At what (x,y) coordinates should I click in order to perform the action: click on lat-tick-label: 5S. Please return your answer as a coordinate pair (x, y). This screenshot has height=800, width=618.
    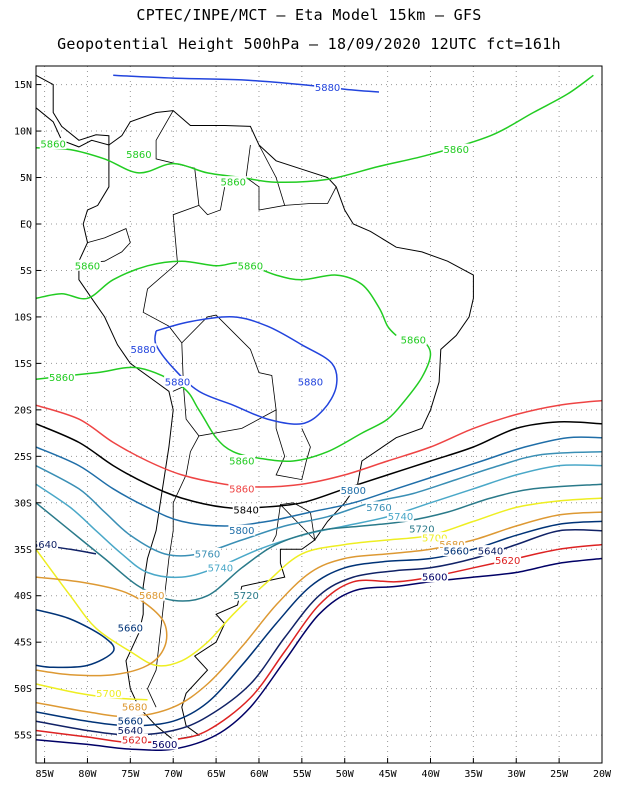
    Looking at the image, I should click on (26, 271).